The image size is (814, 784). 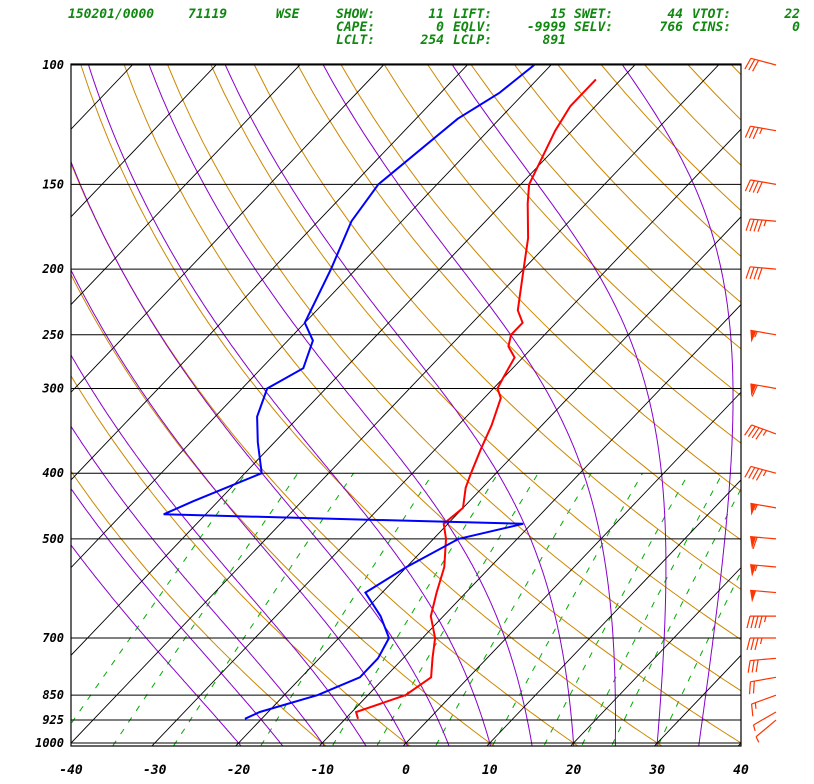 What do you see at coordinates (791, 14) in the screenshot?
I see `field-vtot-value: 22` at bounding box center [791, 14].